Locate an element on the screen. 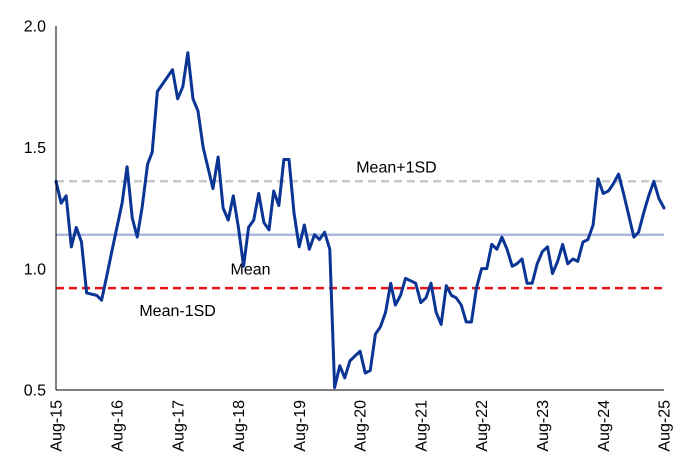  ref-line-label: Mean-1SD is located at coordinates (177, 311).